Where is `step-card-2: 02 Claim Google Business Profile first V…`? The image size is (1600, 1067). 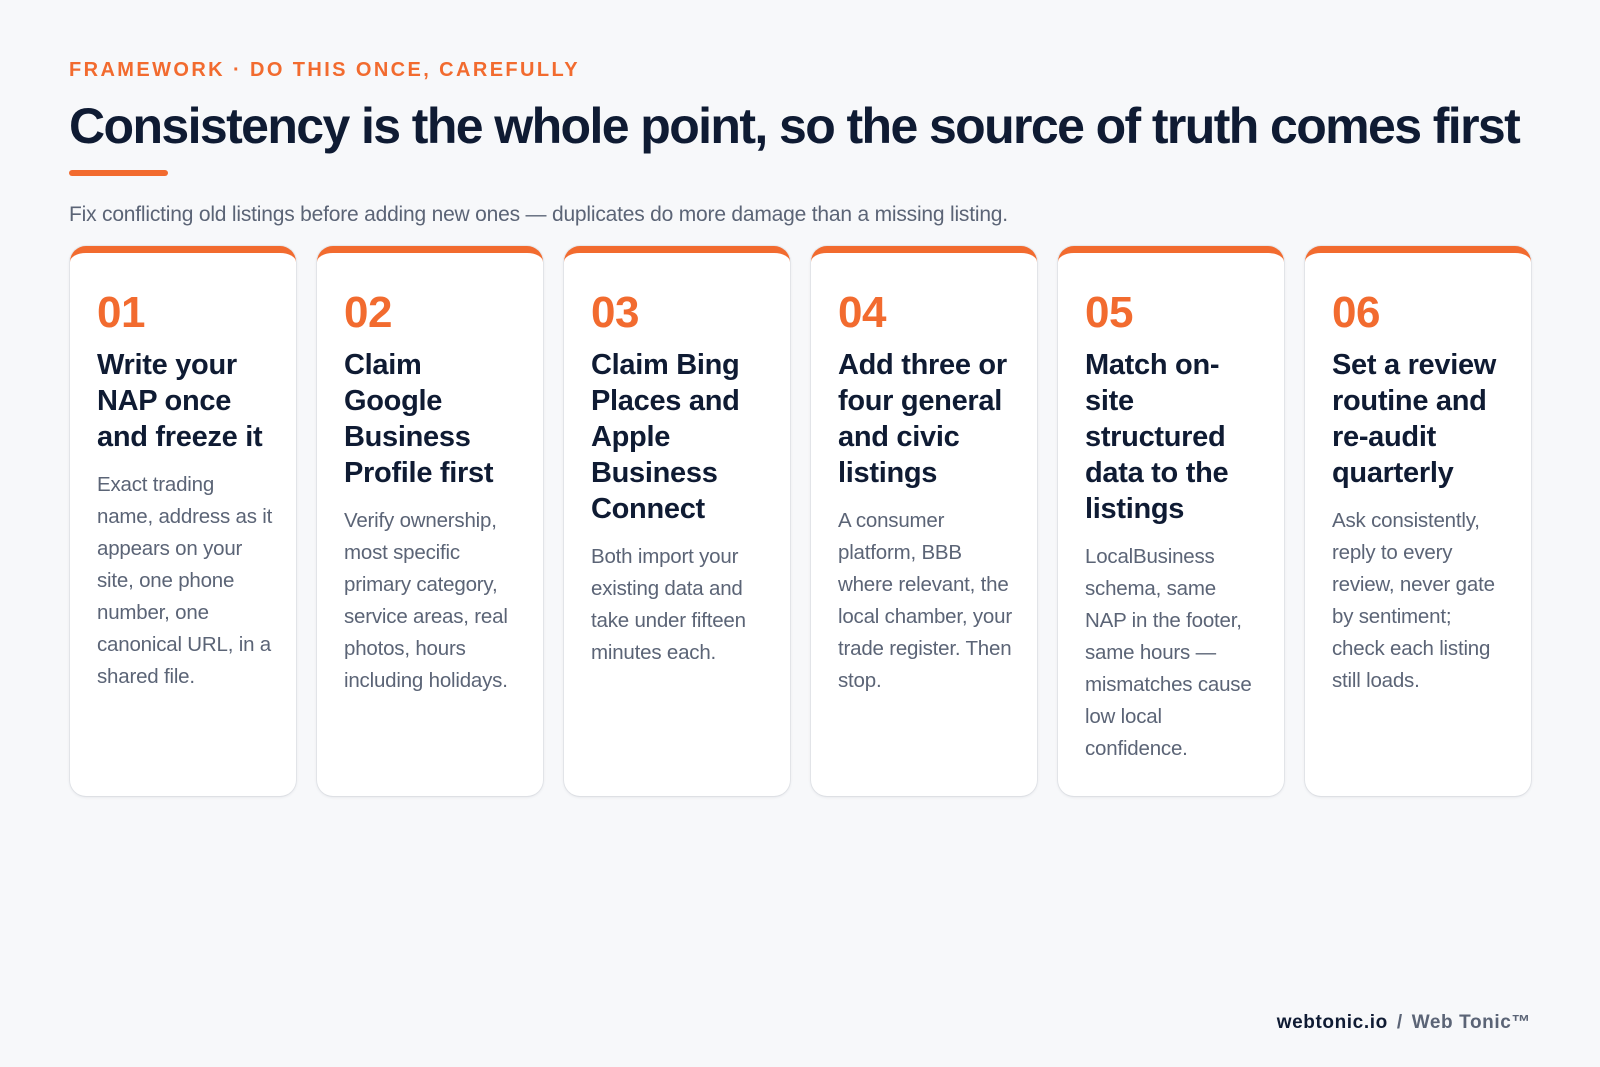
step-card-2: 02 Claim Google Business Profile first V… is located at coordinates (430, 521).